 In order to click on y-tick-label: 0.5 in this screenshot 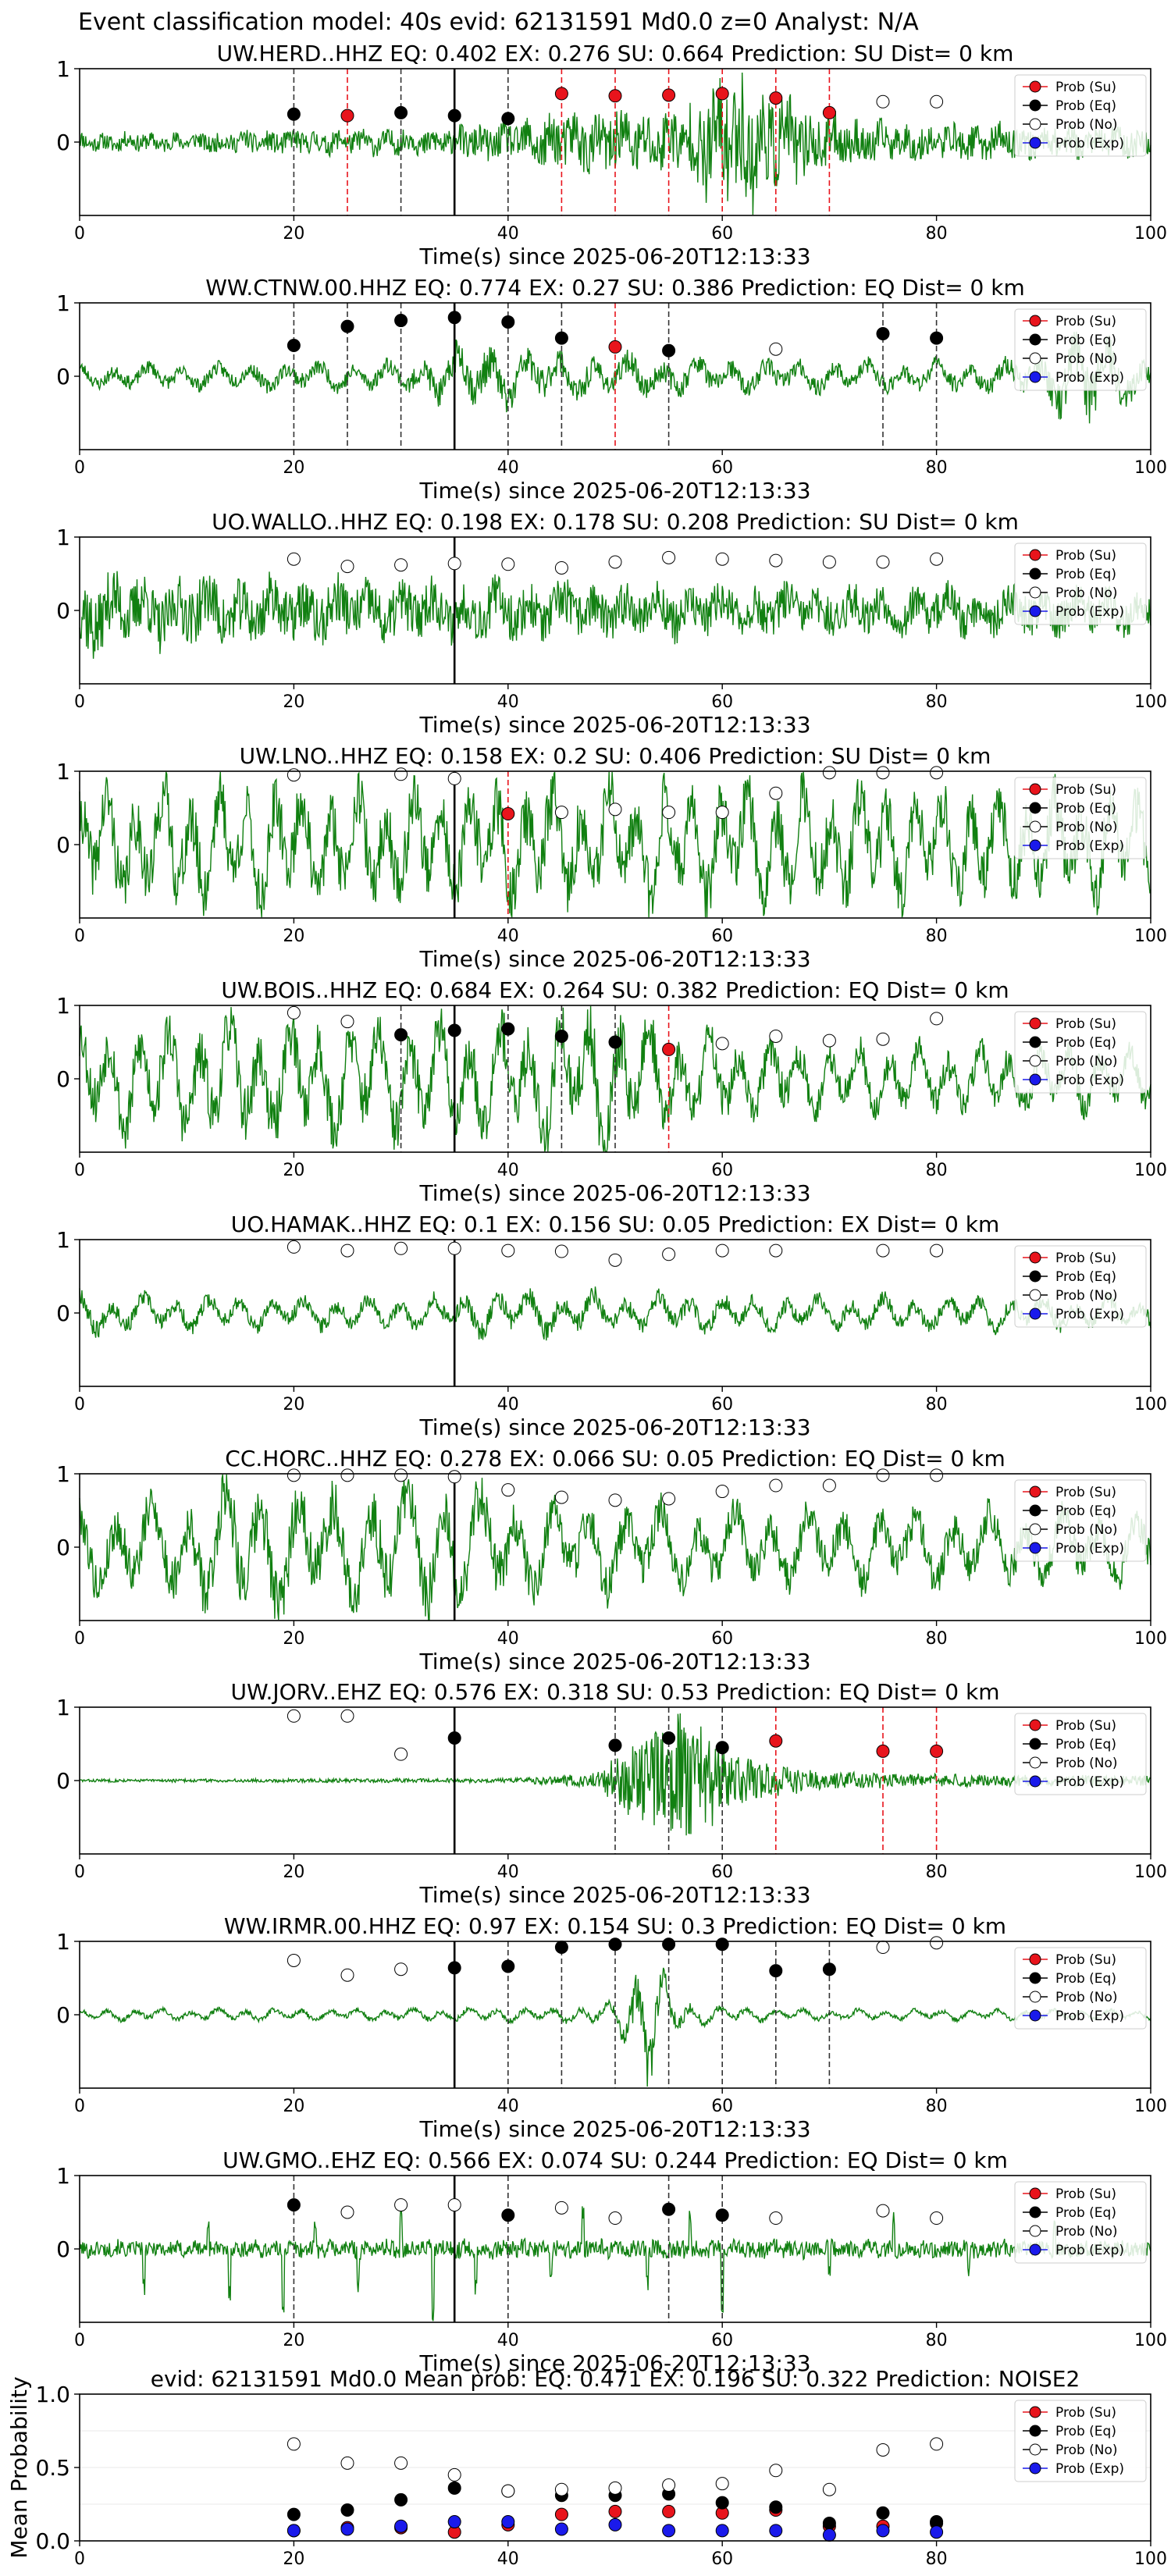, I will do `click(52, 2468)`.